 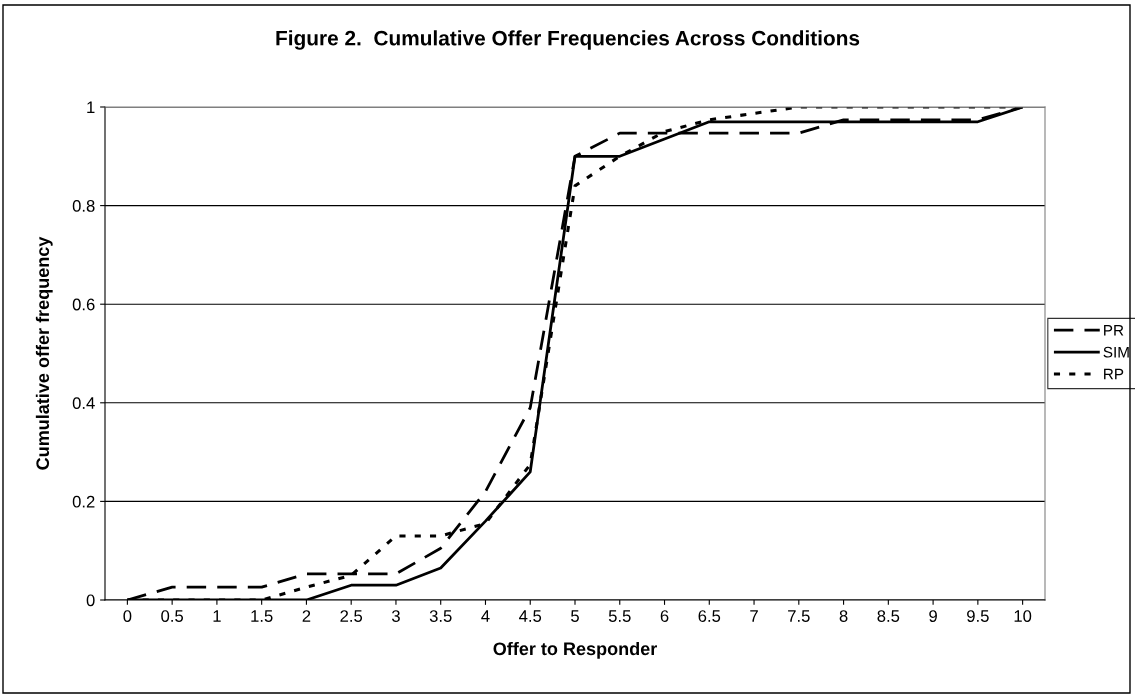 I want to click on x-tick-label: 1, so click(x=217, y=616).